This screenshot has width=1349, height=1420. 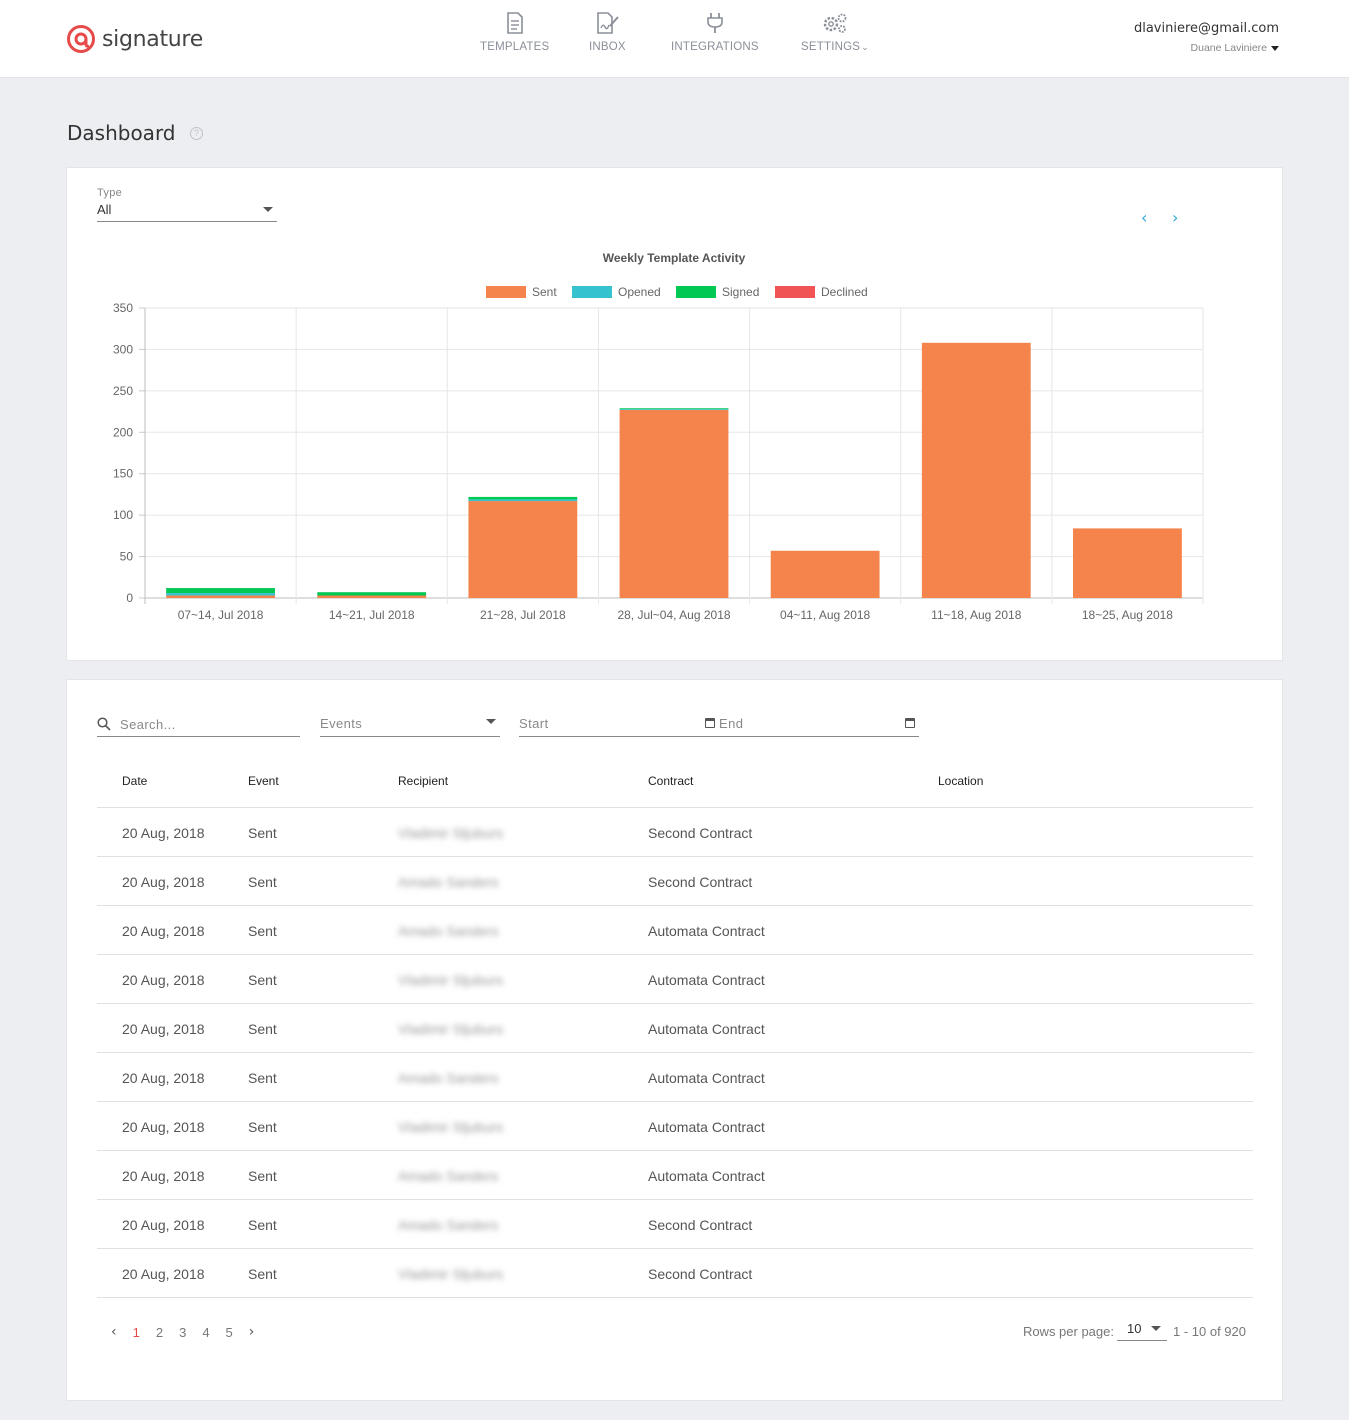 I want to click on next-page-button: ›, so click(x=251, y=1332).